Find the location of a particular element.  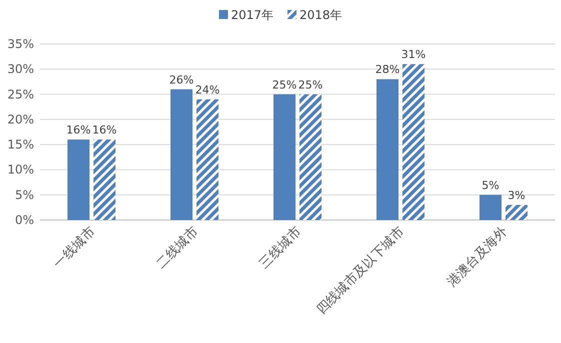

y-tick-label: 30% is located at coordinates (20, 69).